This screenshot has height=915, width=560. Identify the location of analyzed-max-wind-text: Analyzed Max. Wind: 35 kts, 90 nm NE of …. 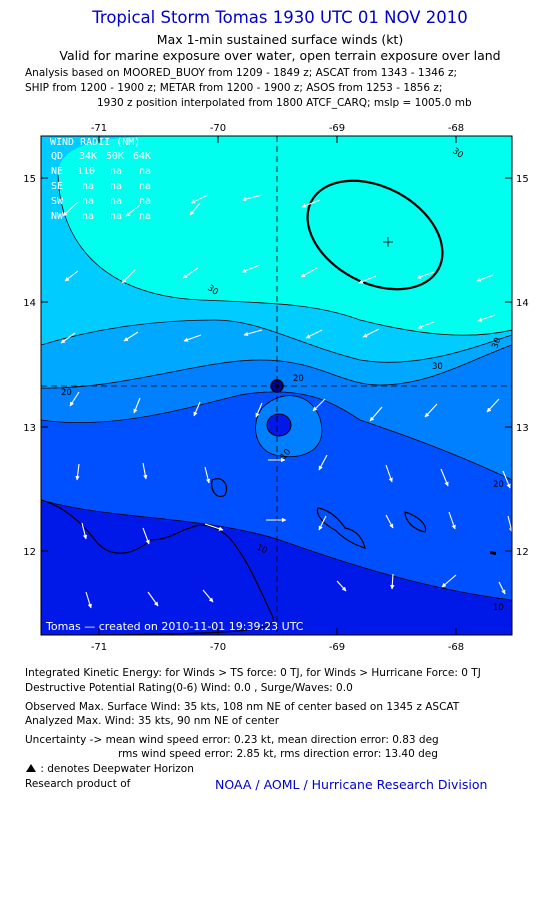
(152, 721).